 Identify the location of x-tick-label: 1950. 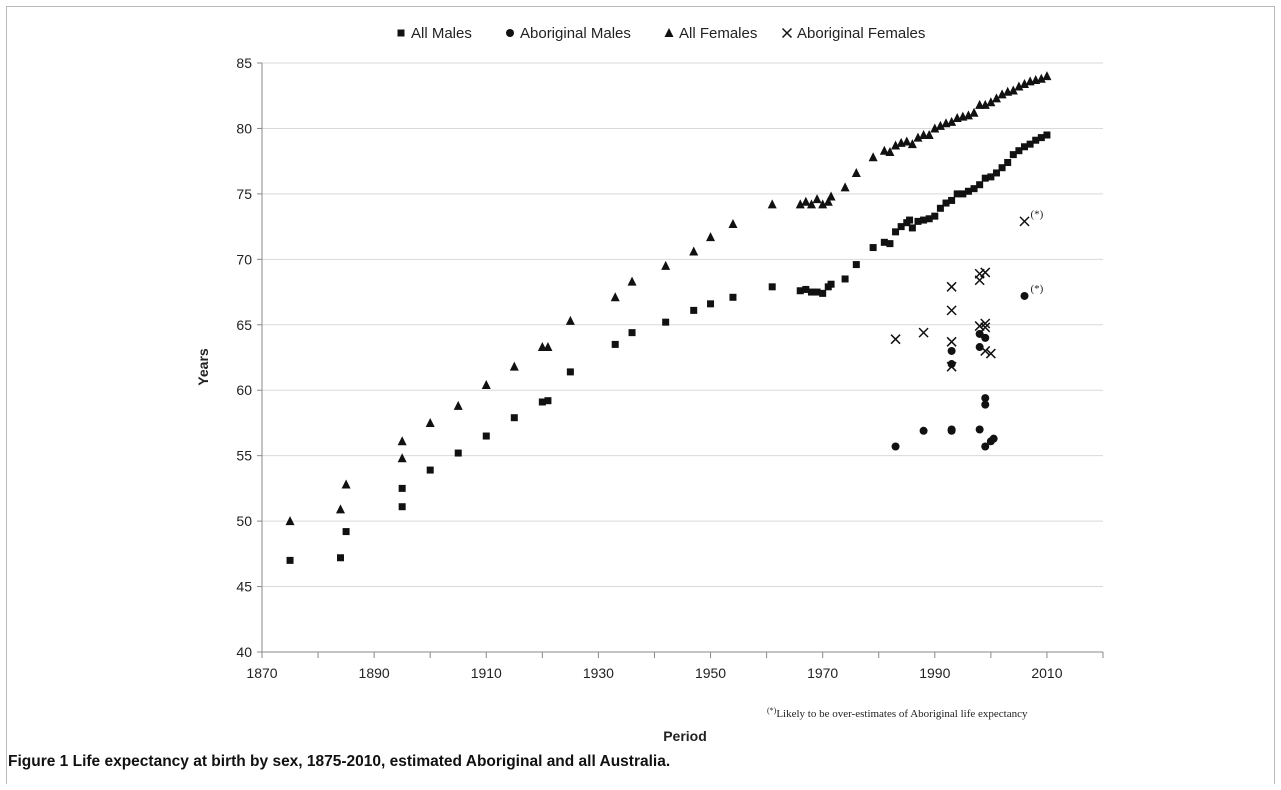
(710, 673).